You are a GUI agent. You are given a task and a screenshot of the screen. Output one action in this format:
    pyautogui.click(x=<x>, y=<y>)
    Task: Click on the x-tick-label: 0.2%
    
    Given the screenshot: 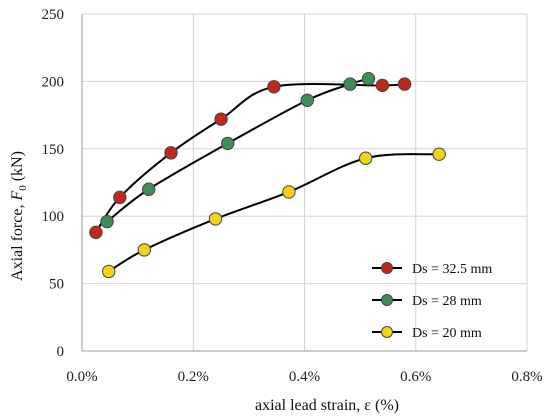 What is the action you would take?
    pyautogui.click(x=193, y=377)
    